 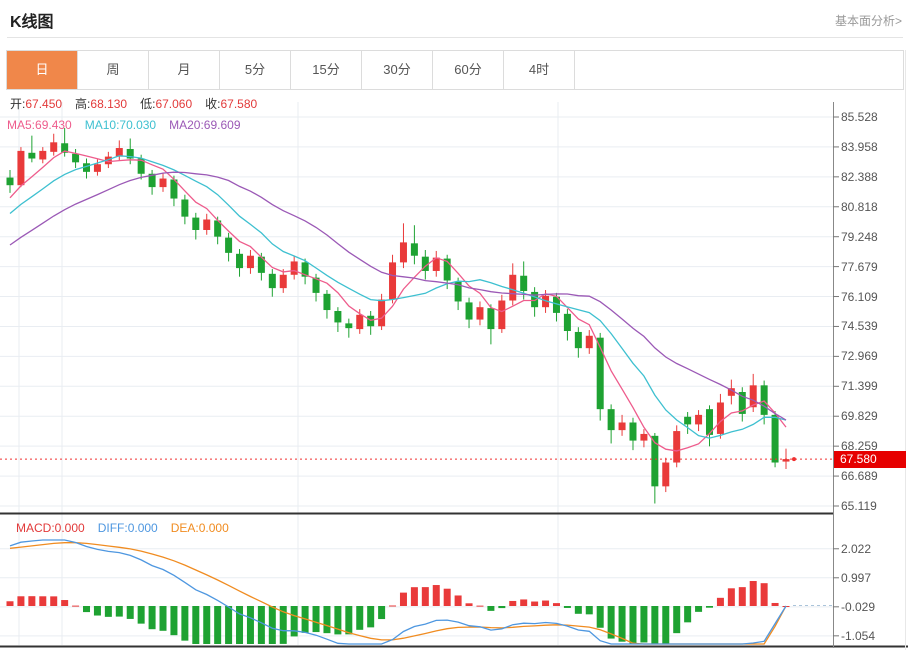 I want to click on tab-month: 月, so click(x=184, y=70).